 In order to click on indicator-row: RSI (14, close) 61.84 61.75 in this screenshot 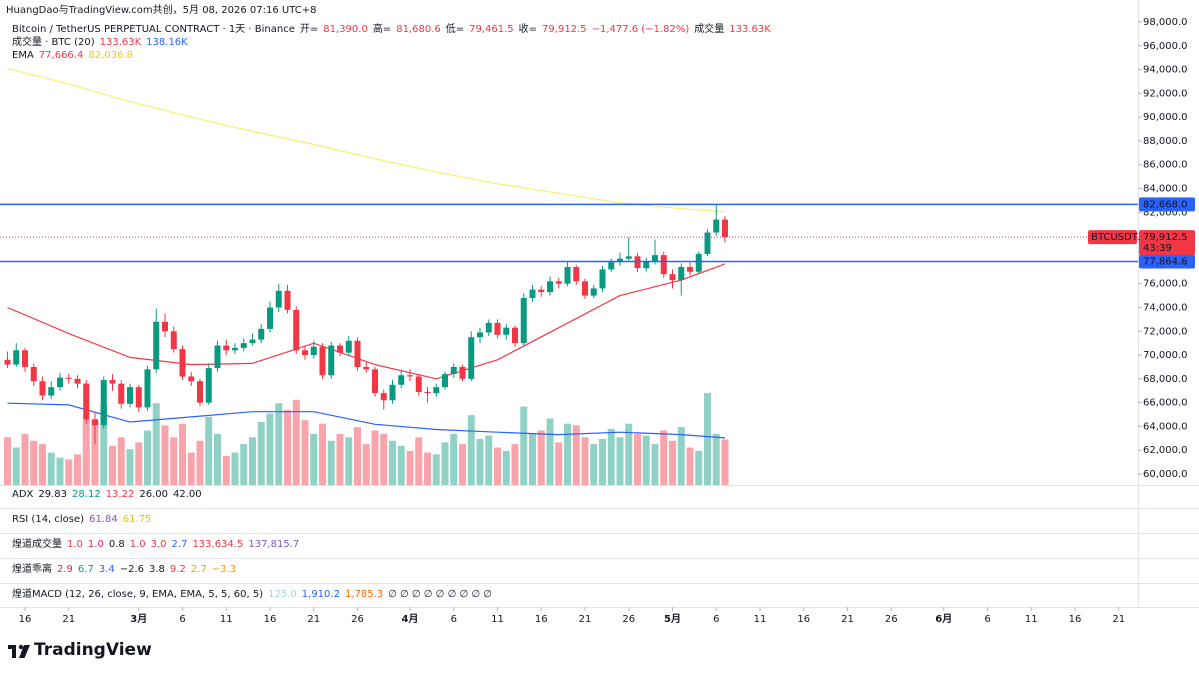, I will do `click(84, 519)`.